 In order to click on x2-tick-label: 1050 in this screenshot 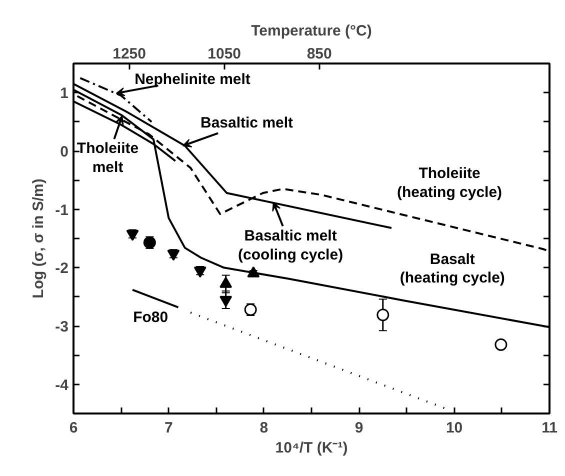, I will do `click(225, 54)`.